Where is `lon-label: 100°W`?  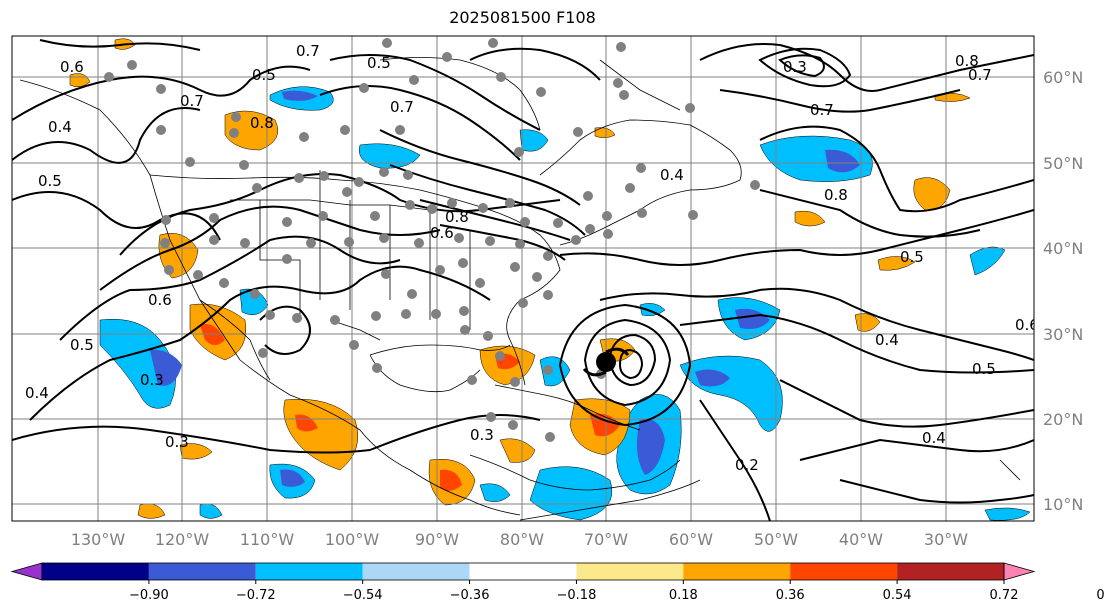 lon-label: 100°W is located at coordinates (352, 539).